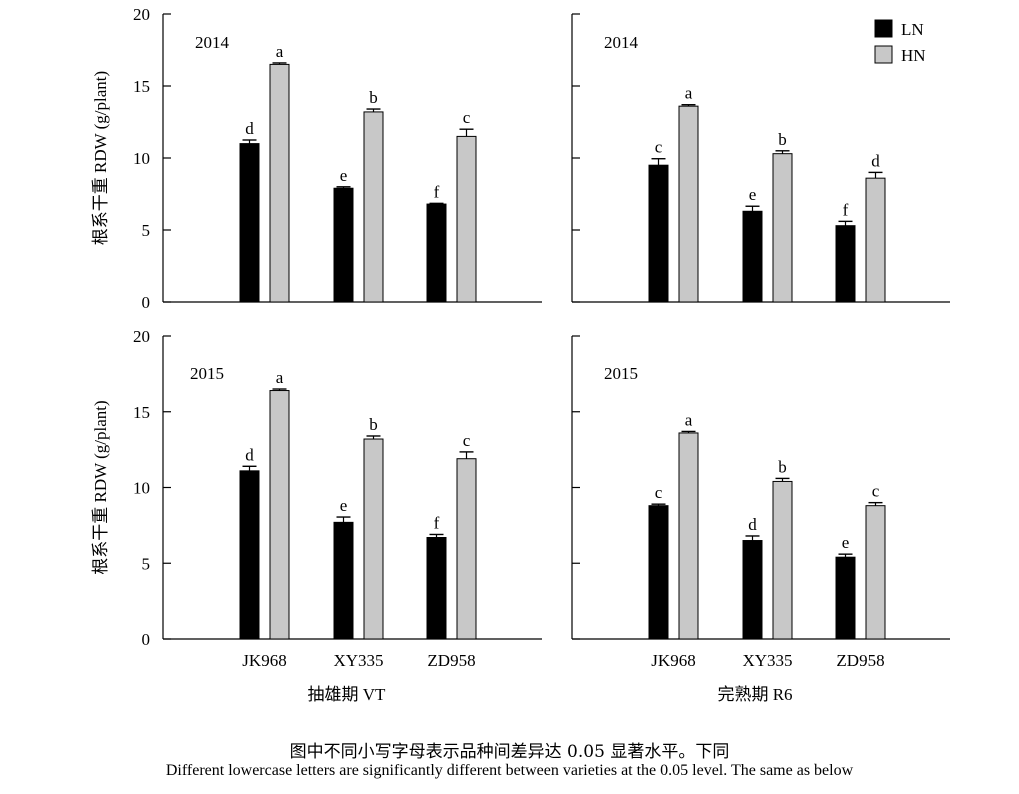  What do you see at coordinates (347, 694) in the screenshot?
I see `x-axis-title: 抽雄期 VT` at bounding box center [347, 694].